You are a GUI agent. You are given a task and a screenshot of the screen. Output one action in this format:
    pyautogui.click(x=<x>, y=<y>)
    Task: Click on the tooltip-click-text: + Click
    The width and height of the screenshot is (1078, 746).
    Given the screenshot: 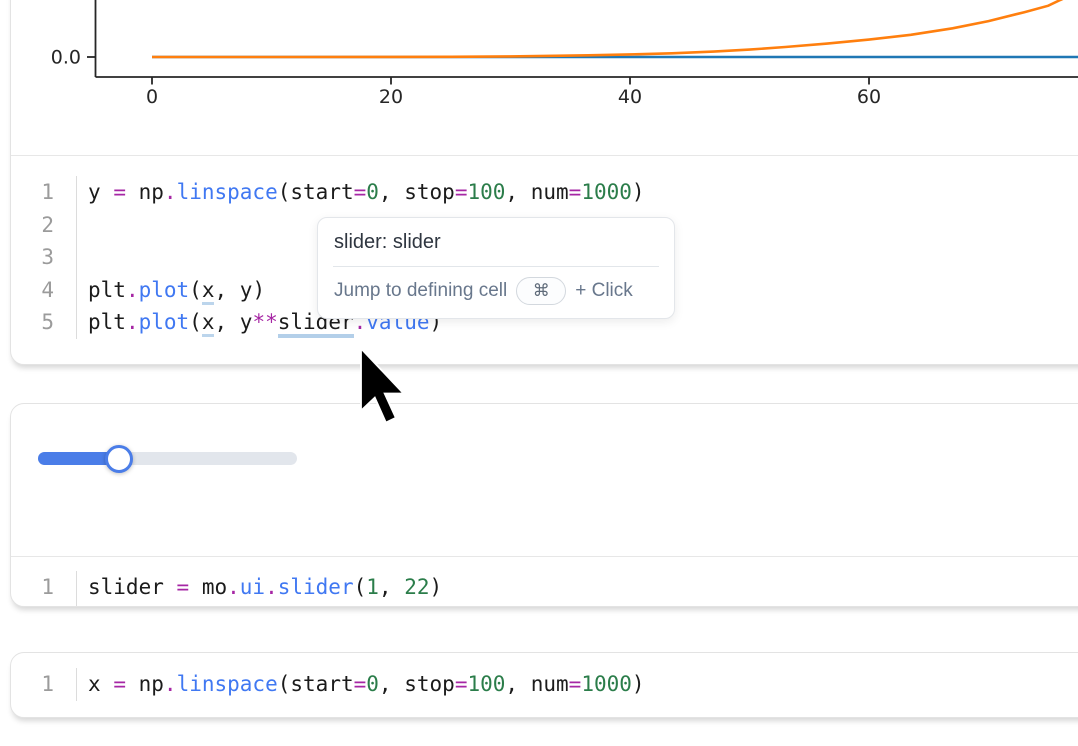 What is the action you would take?
    pyautogui.click(x=604, y=290)
    